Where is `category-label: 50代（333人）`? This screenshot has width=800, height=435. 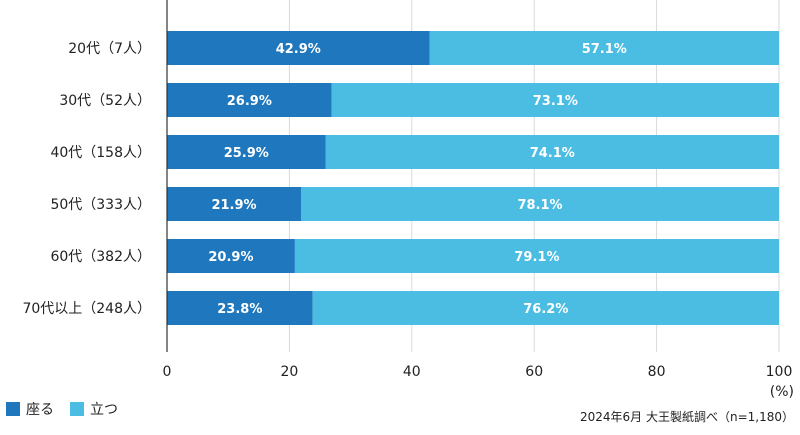
category-label: 50代（333人） is located at coordinates (100, 205).